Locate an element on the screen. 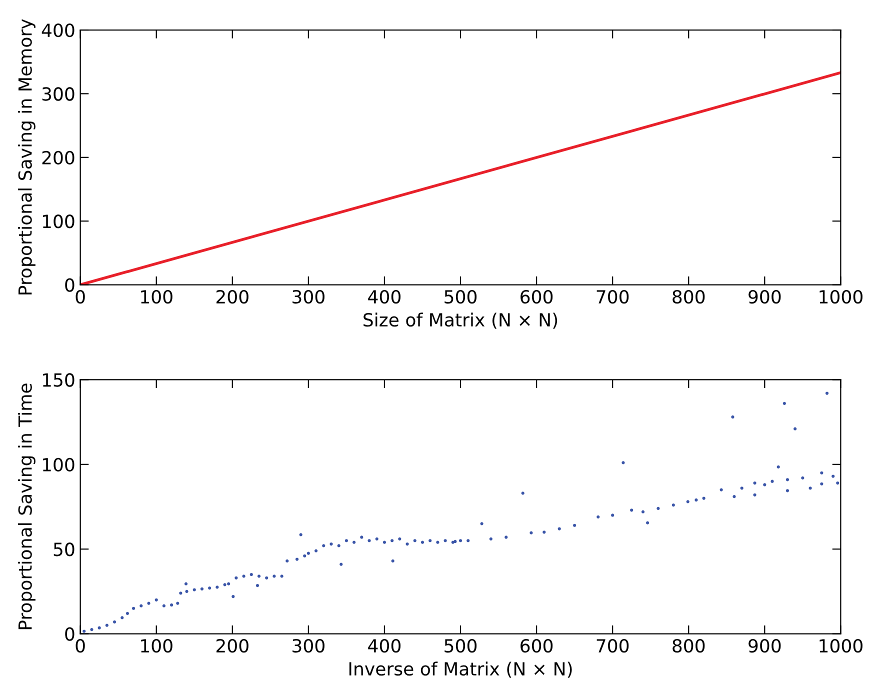 The width and height of the screenshot is (873, 698). x-axis-title: Size of Matrix (N × N) is located at coordinates (461, 320).